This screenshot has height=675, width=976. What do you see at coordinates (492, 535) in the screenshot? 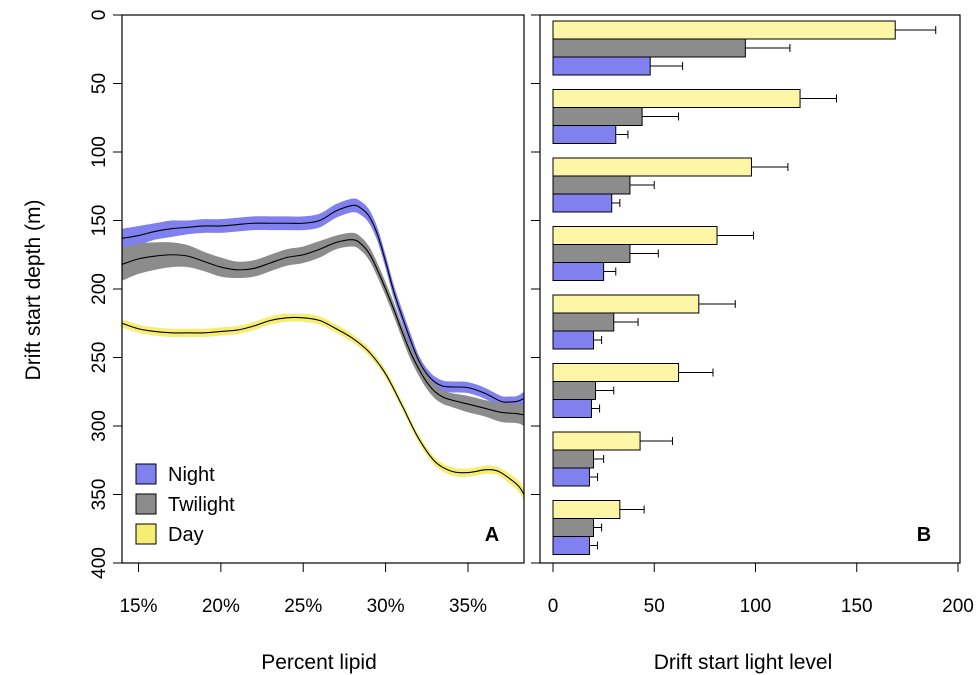
I see `panel-label-a: A` at bounding box center [492, 535].